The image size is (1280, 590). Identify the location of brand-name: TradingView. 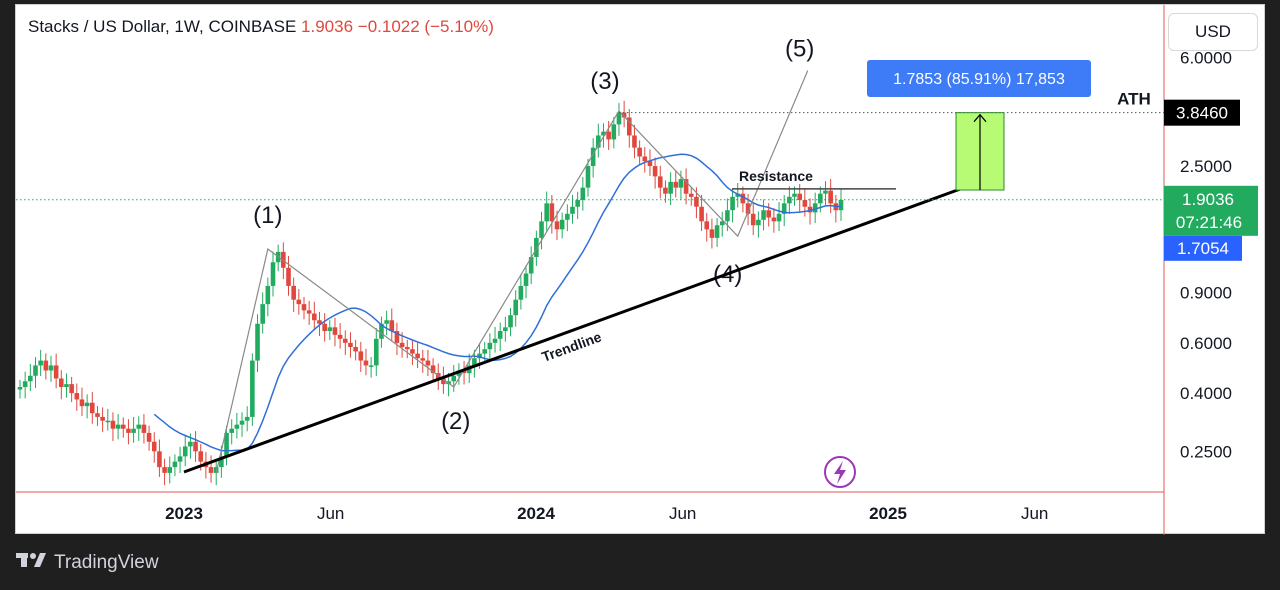
(106, 562).